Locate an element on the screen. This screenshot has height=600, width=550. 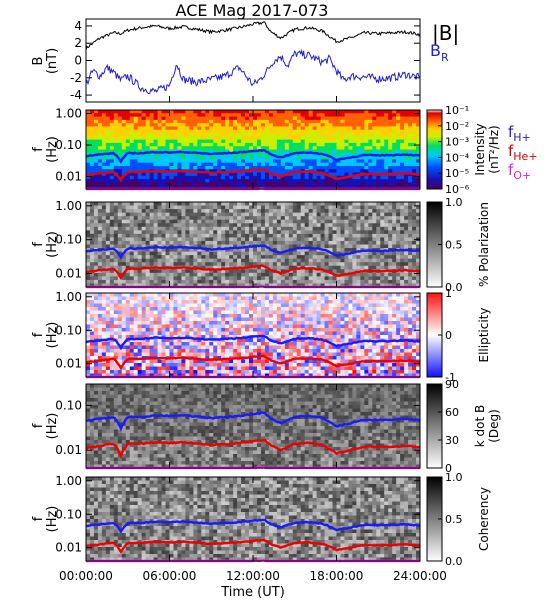
colorbar-tick-label: 10⁻⁴ is located at coordinates (457, 157).